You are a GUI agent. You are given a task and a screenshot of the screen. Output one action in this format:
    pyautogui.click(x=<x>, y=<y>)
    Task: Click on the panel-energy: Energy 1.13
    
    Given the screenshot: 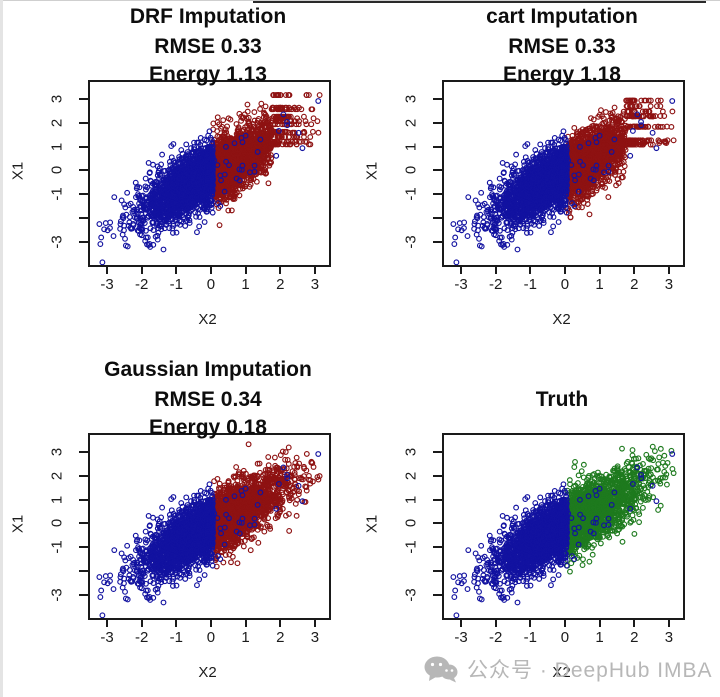 What is the action you would take?
    pyautogui.click(x=208, y=74)
    